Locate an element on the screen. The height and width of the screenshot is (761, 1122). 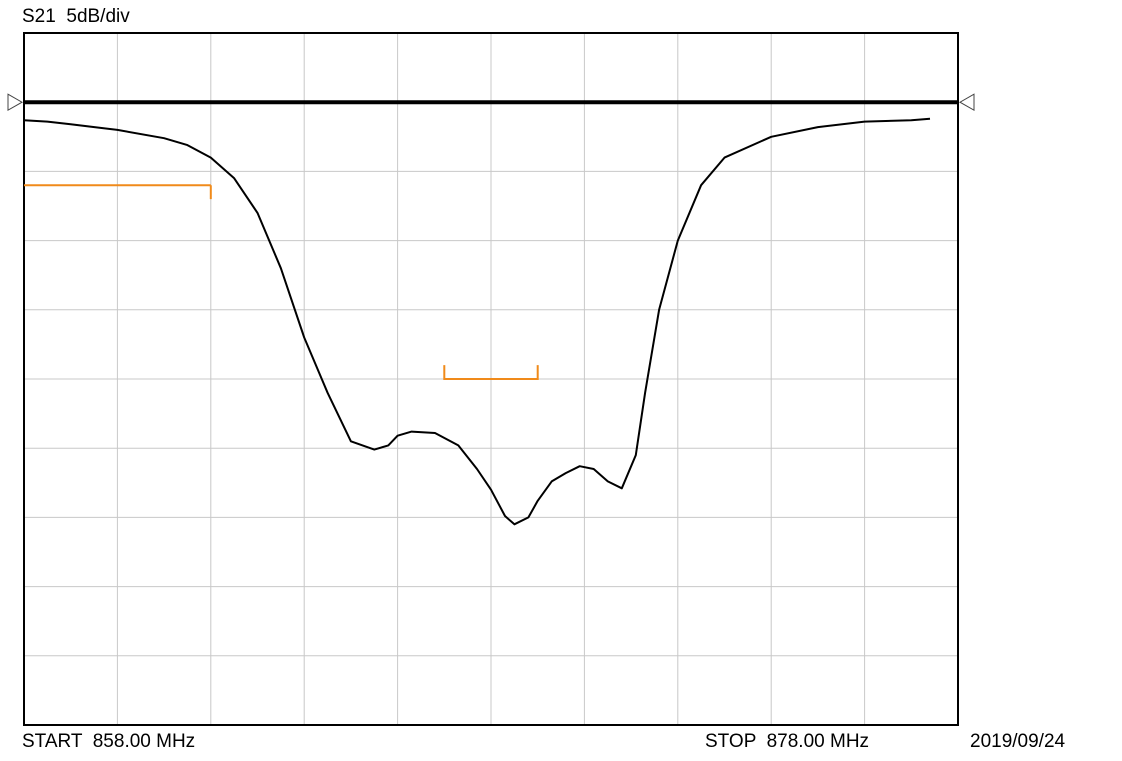
measurement-header: S21 5dB/div is located at coordinates (76, 17).